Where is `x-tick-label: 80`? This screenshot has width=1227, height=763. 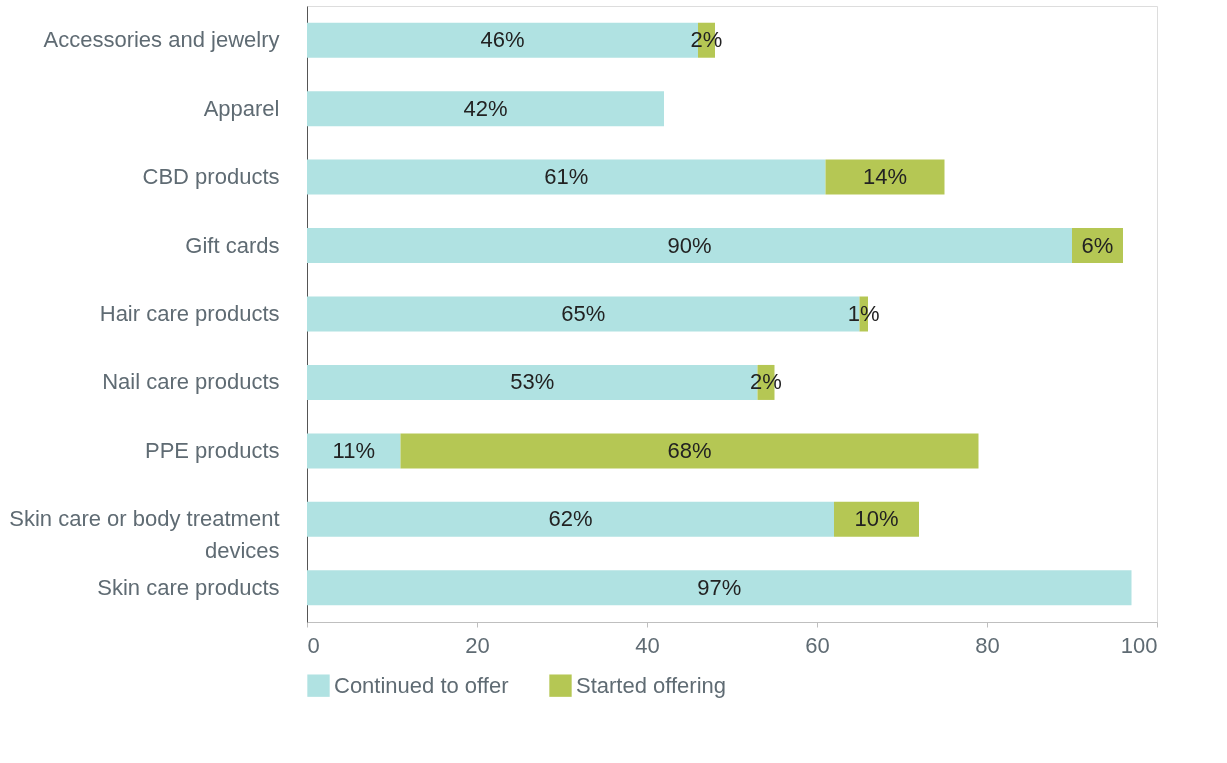
x-tick-label: 80 is located at coordinates (987, 645).